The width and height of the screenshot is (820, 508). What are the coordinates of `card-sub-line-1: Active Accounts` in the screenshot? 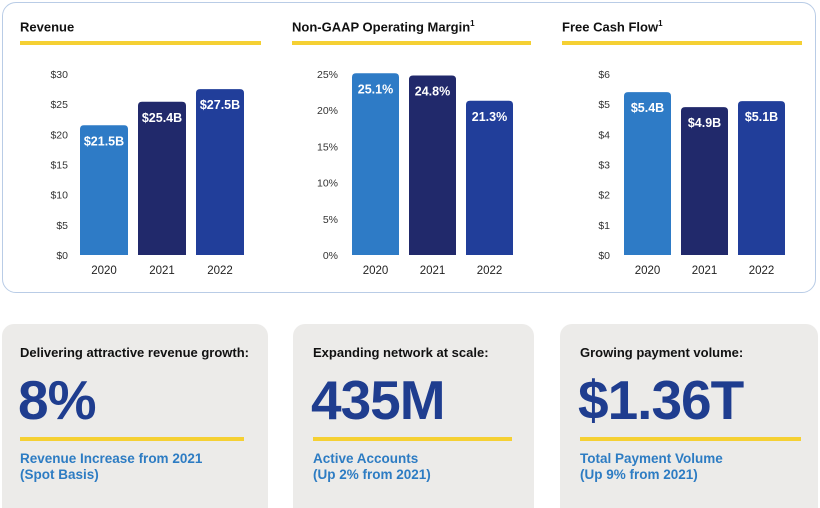 It's located at (366, 458).